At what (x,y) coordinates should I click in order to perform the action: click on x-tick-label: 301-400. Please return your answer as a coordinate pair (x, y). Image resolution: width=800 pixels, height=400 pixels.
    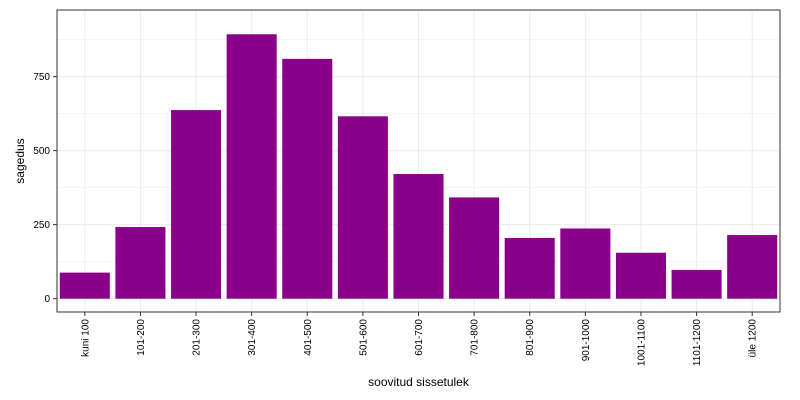
    Looking at the image, I should click on (252, 337).